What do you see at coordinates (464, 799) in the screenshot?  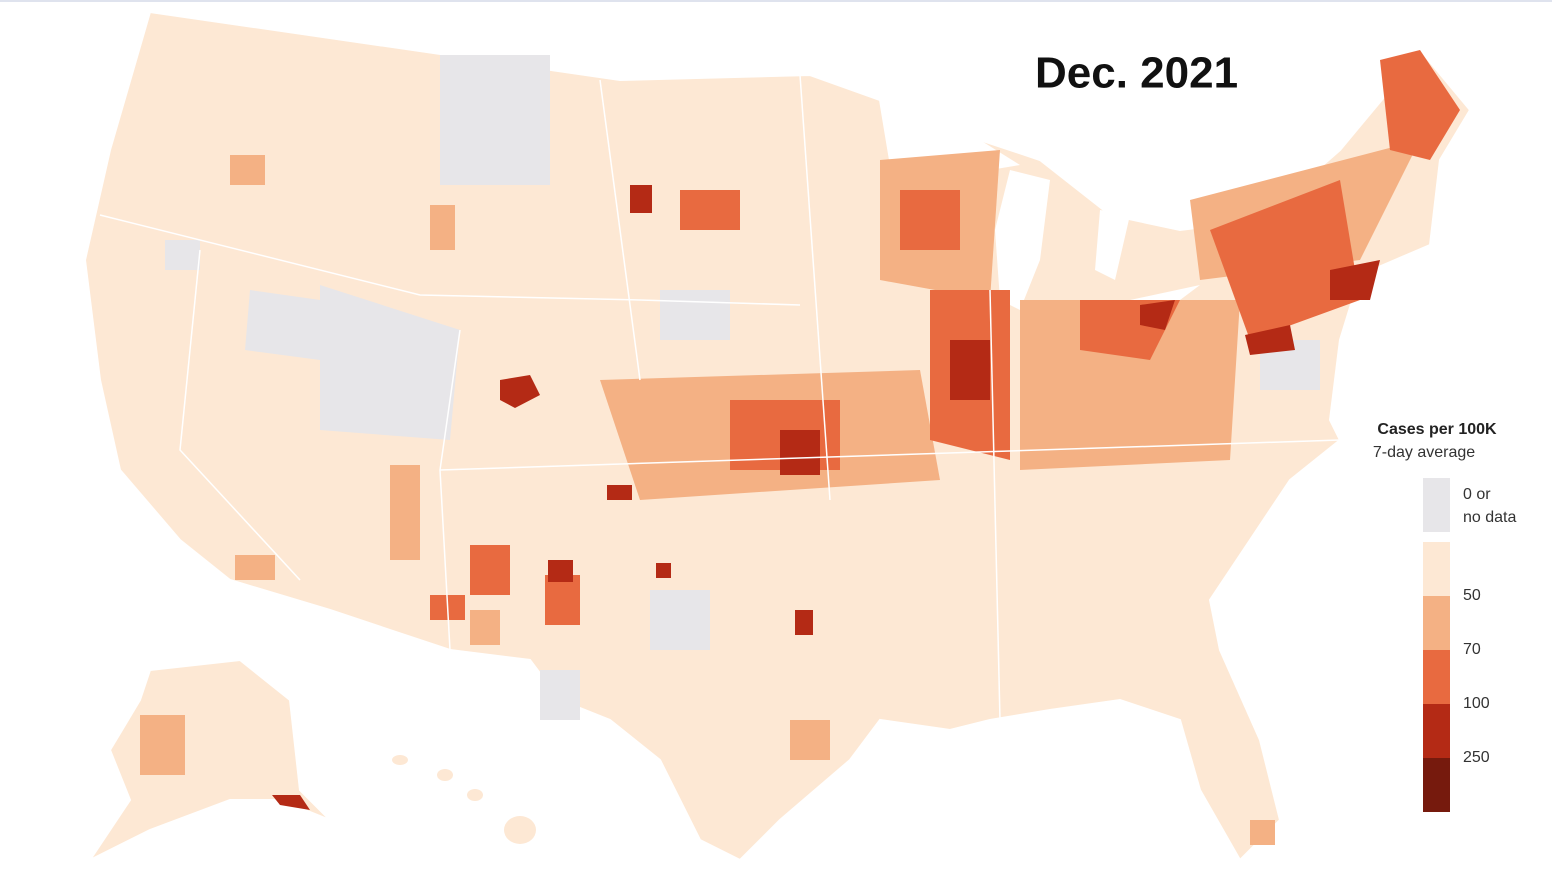 I see `hawaii` at bounding box center [464, 799].